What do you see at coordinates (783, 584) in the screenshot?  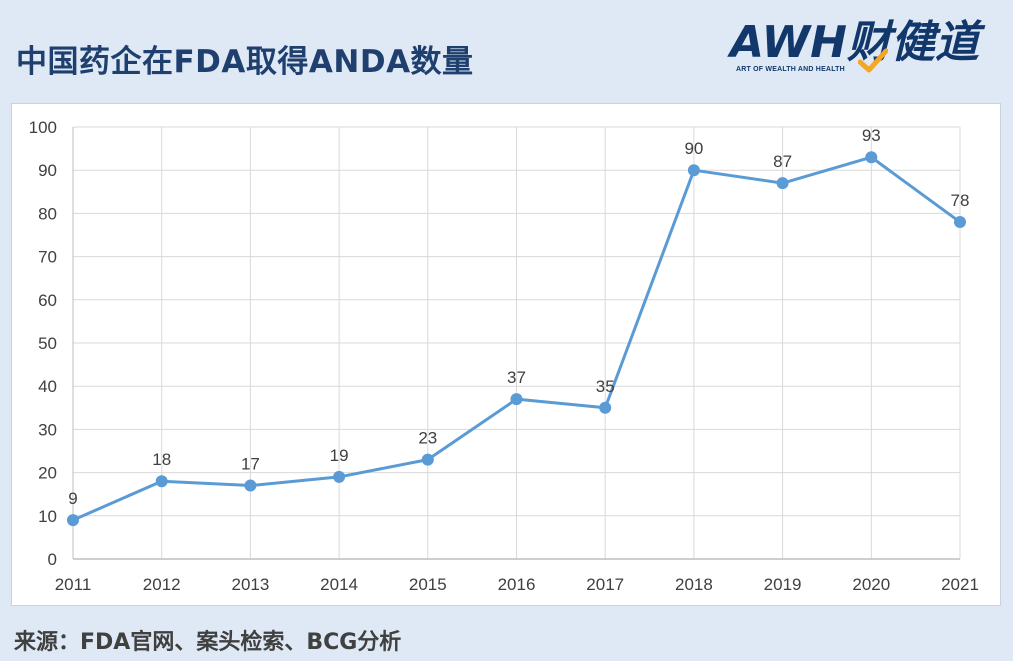 I see `x-tick-label: 2019` at bounding box center [783, 584].